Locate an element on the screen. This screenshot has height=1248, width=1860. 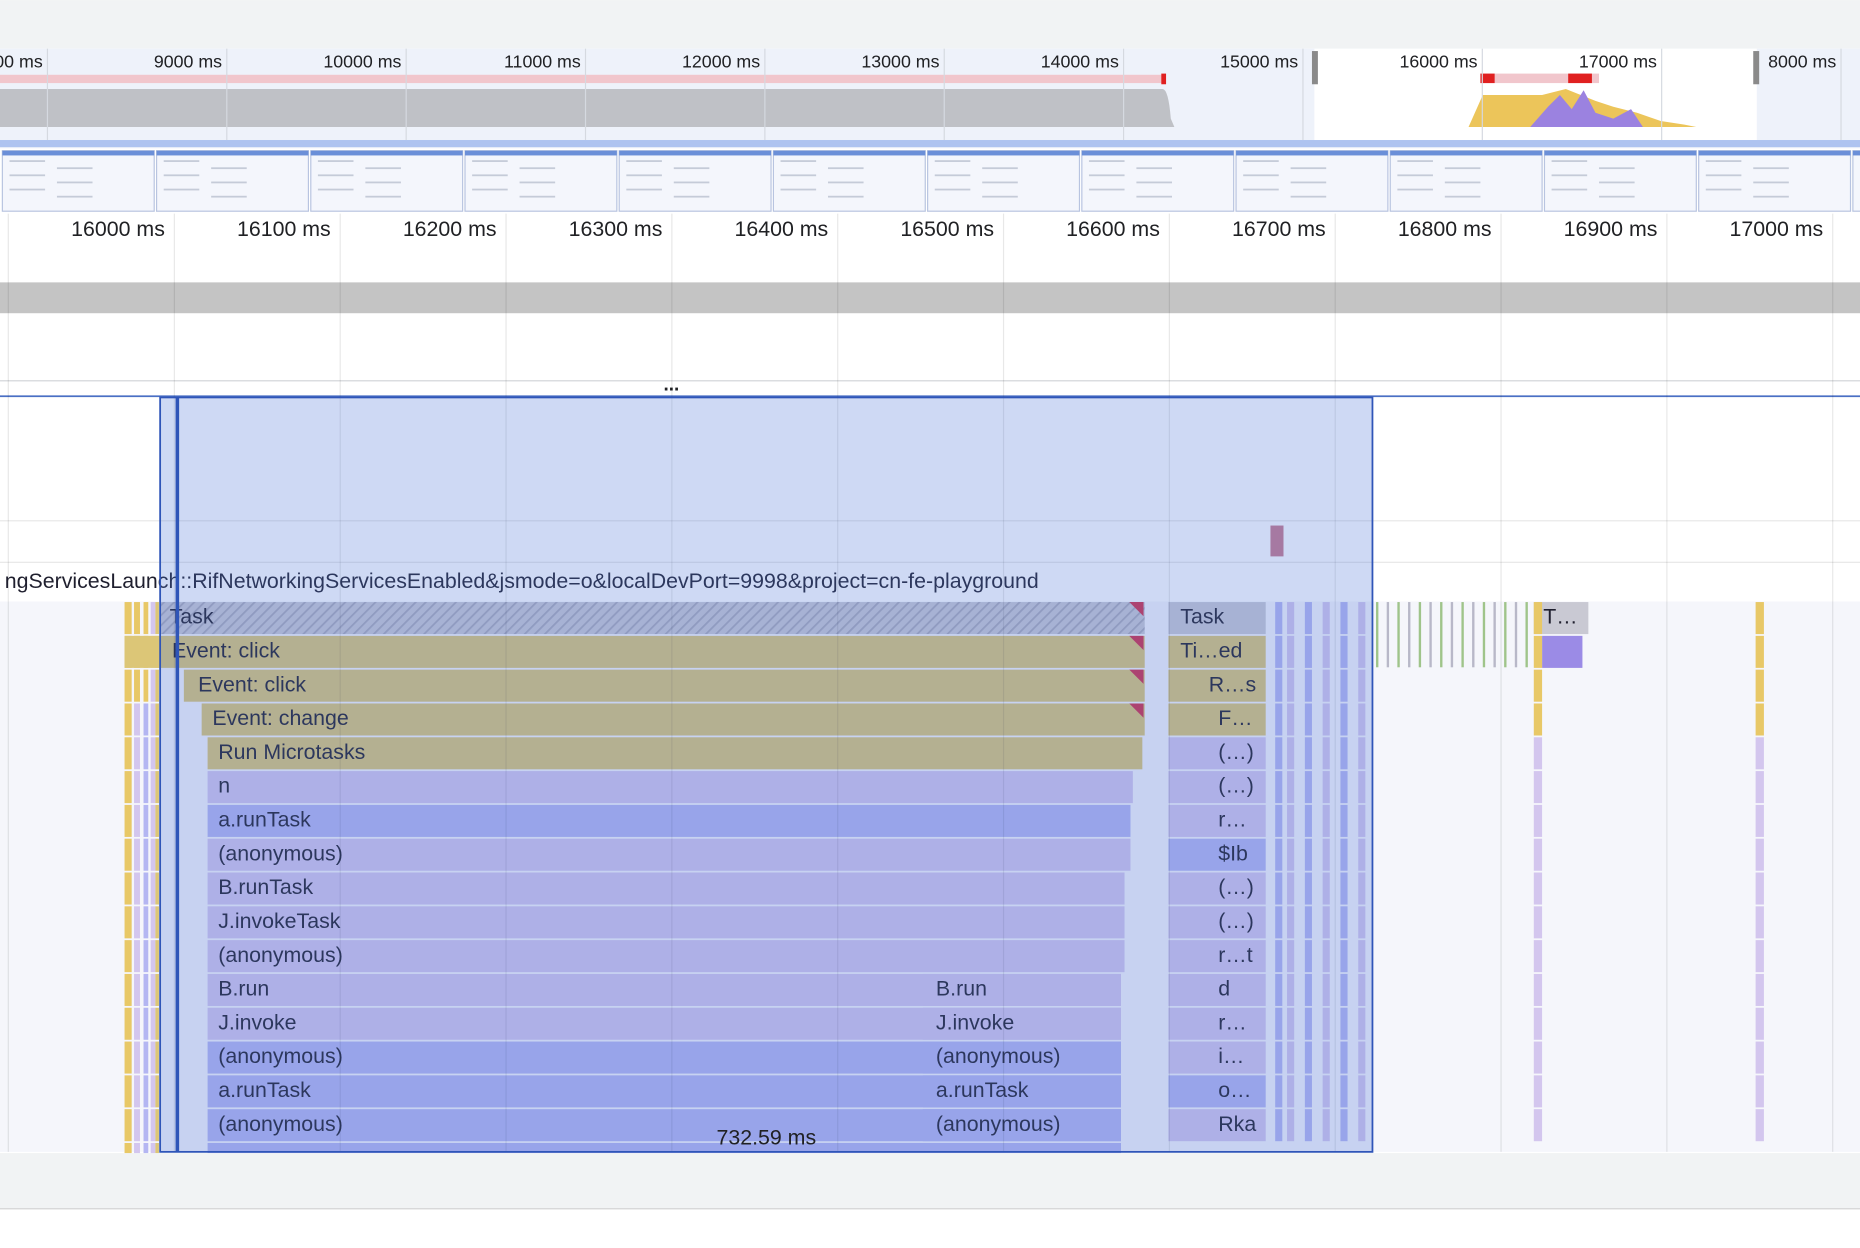
layout-shift is located at coordinates (1277, 541).